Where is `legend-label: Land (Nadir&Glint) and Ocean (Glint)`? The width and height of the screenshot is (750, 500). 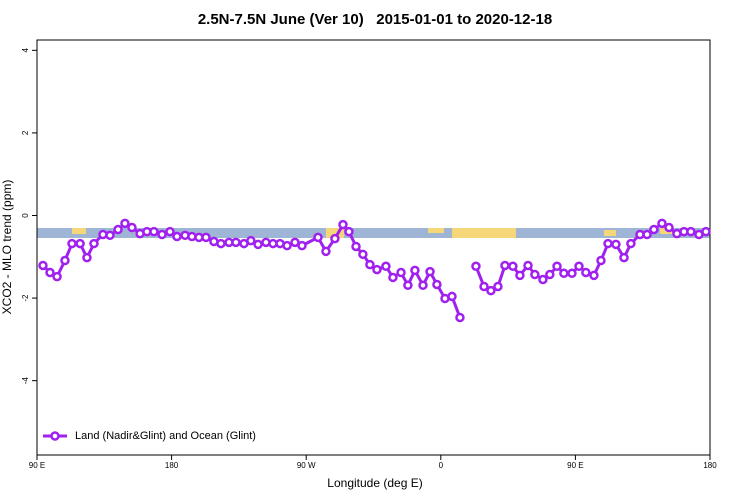
legend-label: Land (Nadir&Glint) and Ocean (Glint) is located at coordinates (165, 436).